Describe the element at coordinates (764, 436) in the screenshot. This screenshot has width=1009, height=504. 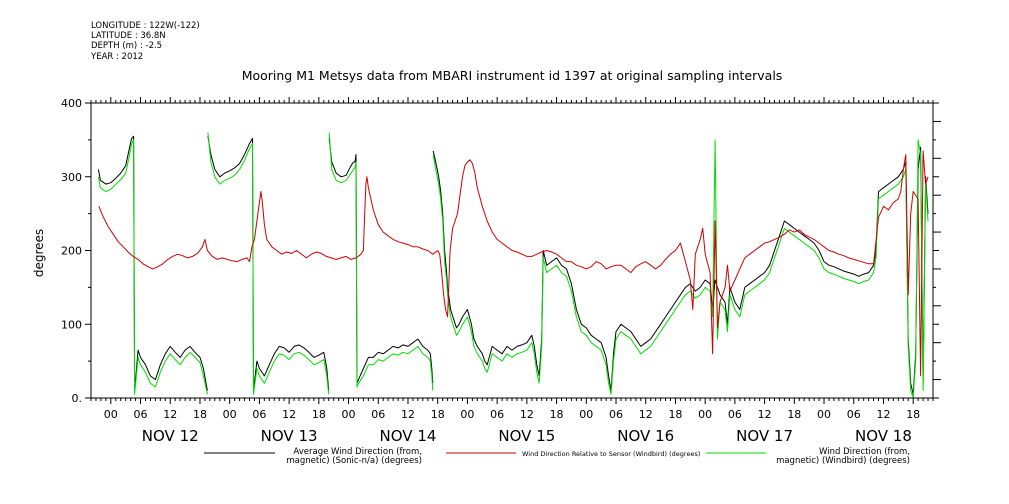
I see `day-label-5: NOV 17` at that location.